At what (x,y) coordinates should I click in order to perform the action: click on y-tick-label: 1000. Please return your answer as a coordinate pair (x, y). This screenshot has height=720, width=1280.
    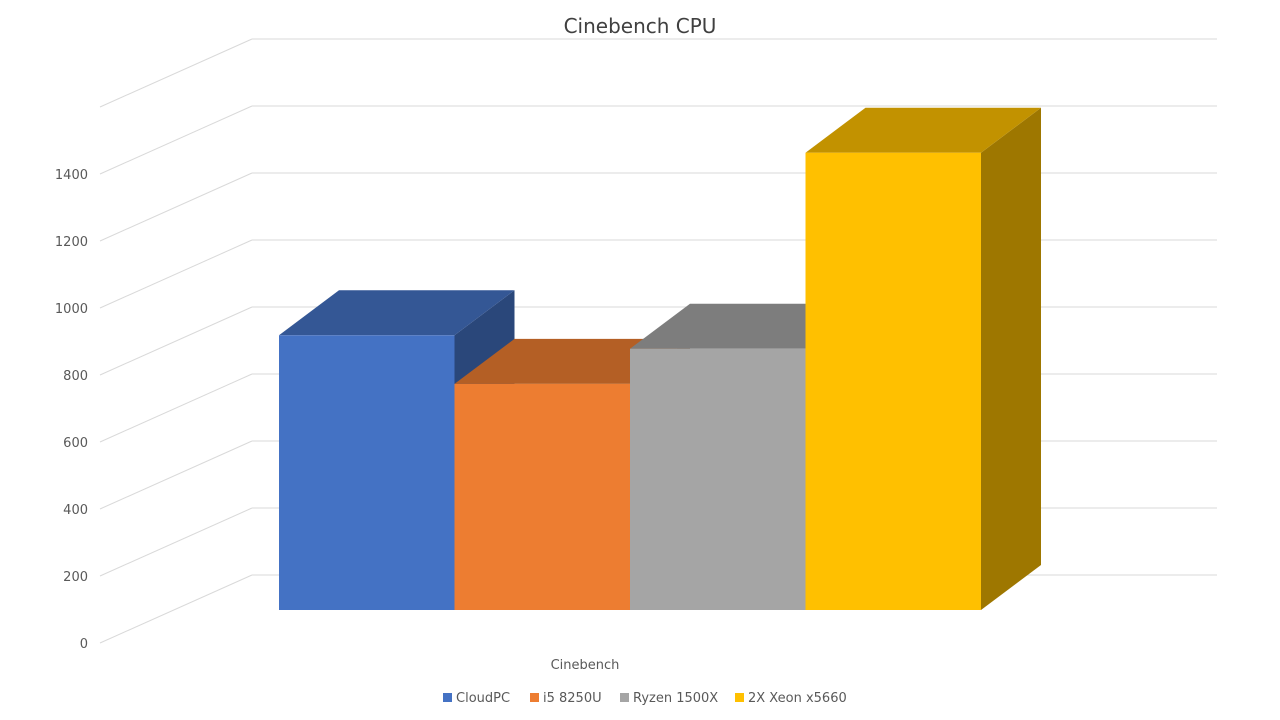
    Looking at the image, I should click on (71, 309).